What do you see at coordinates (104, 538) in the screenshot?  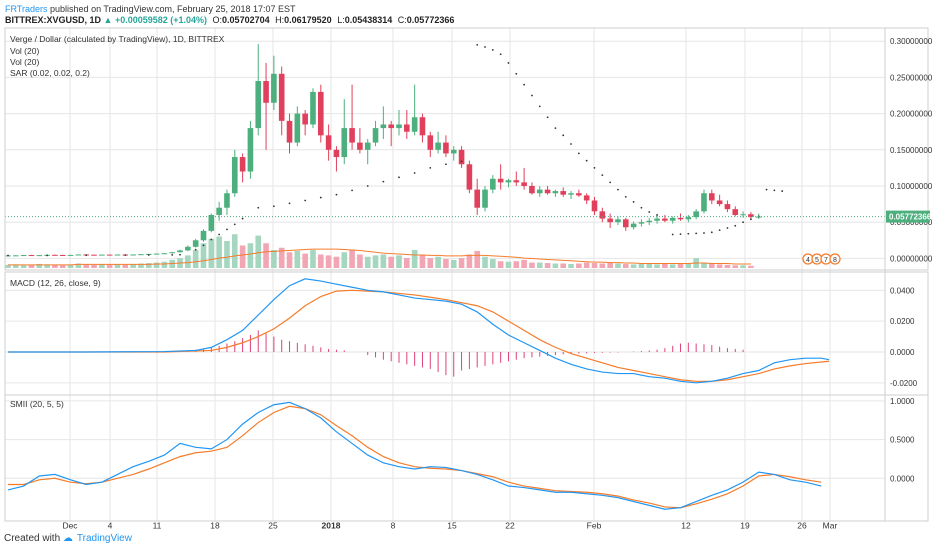 I see `tradingview-brand-link: TradingView` at bounding box center [104, 538].